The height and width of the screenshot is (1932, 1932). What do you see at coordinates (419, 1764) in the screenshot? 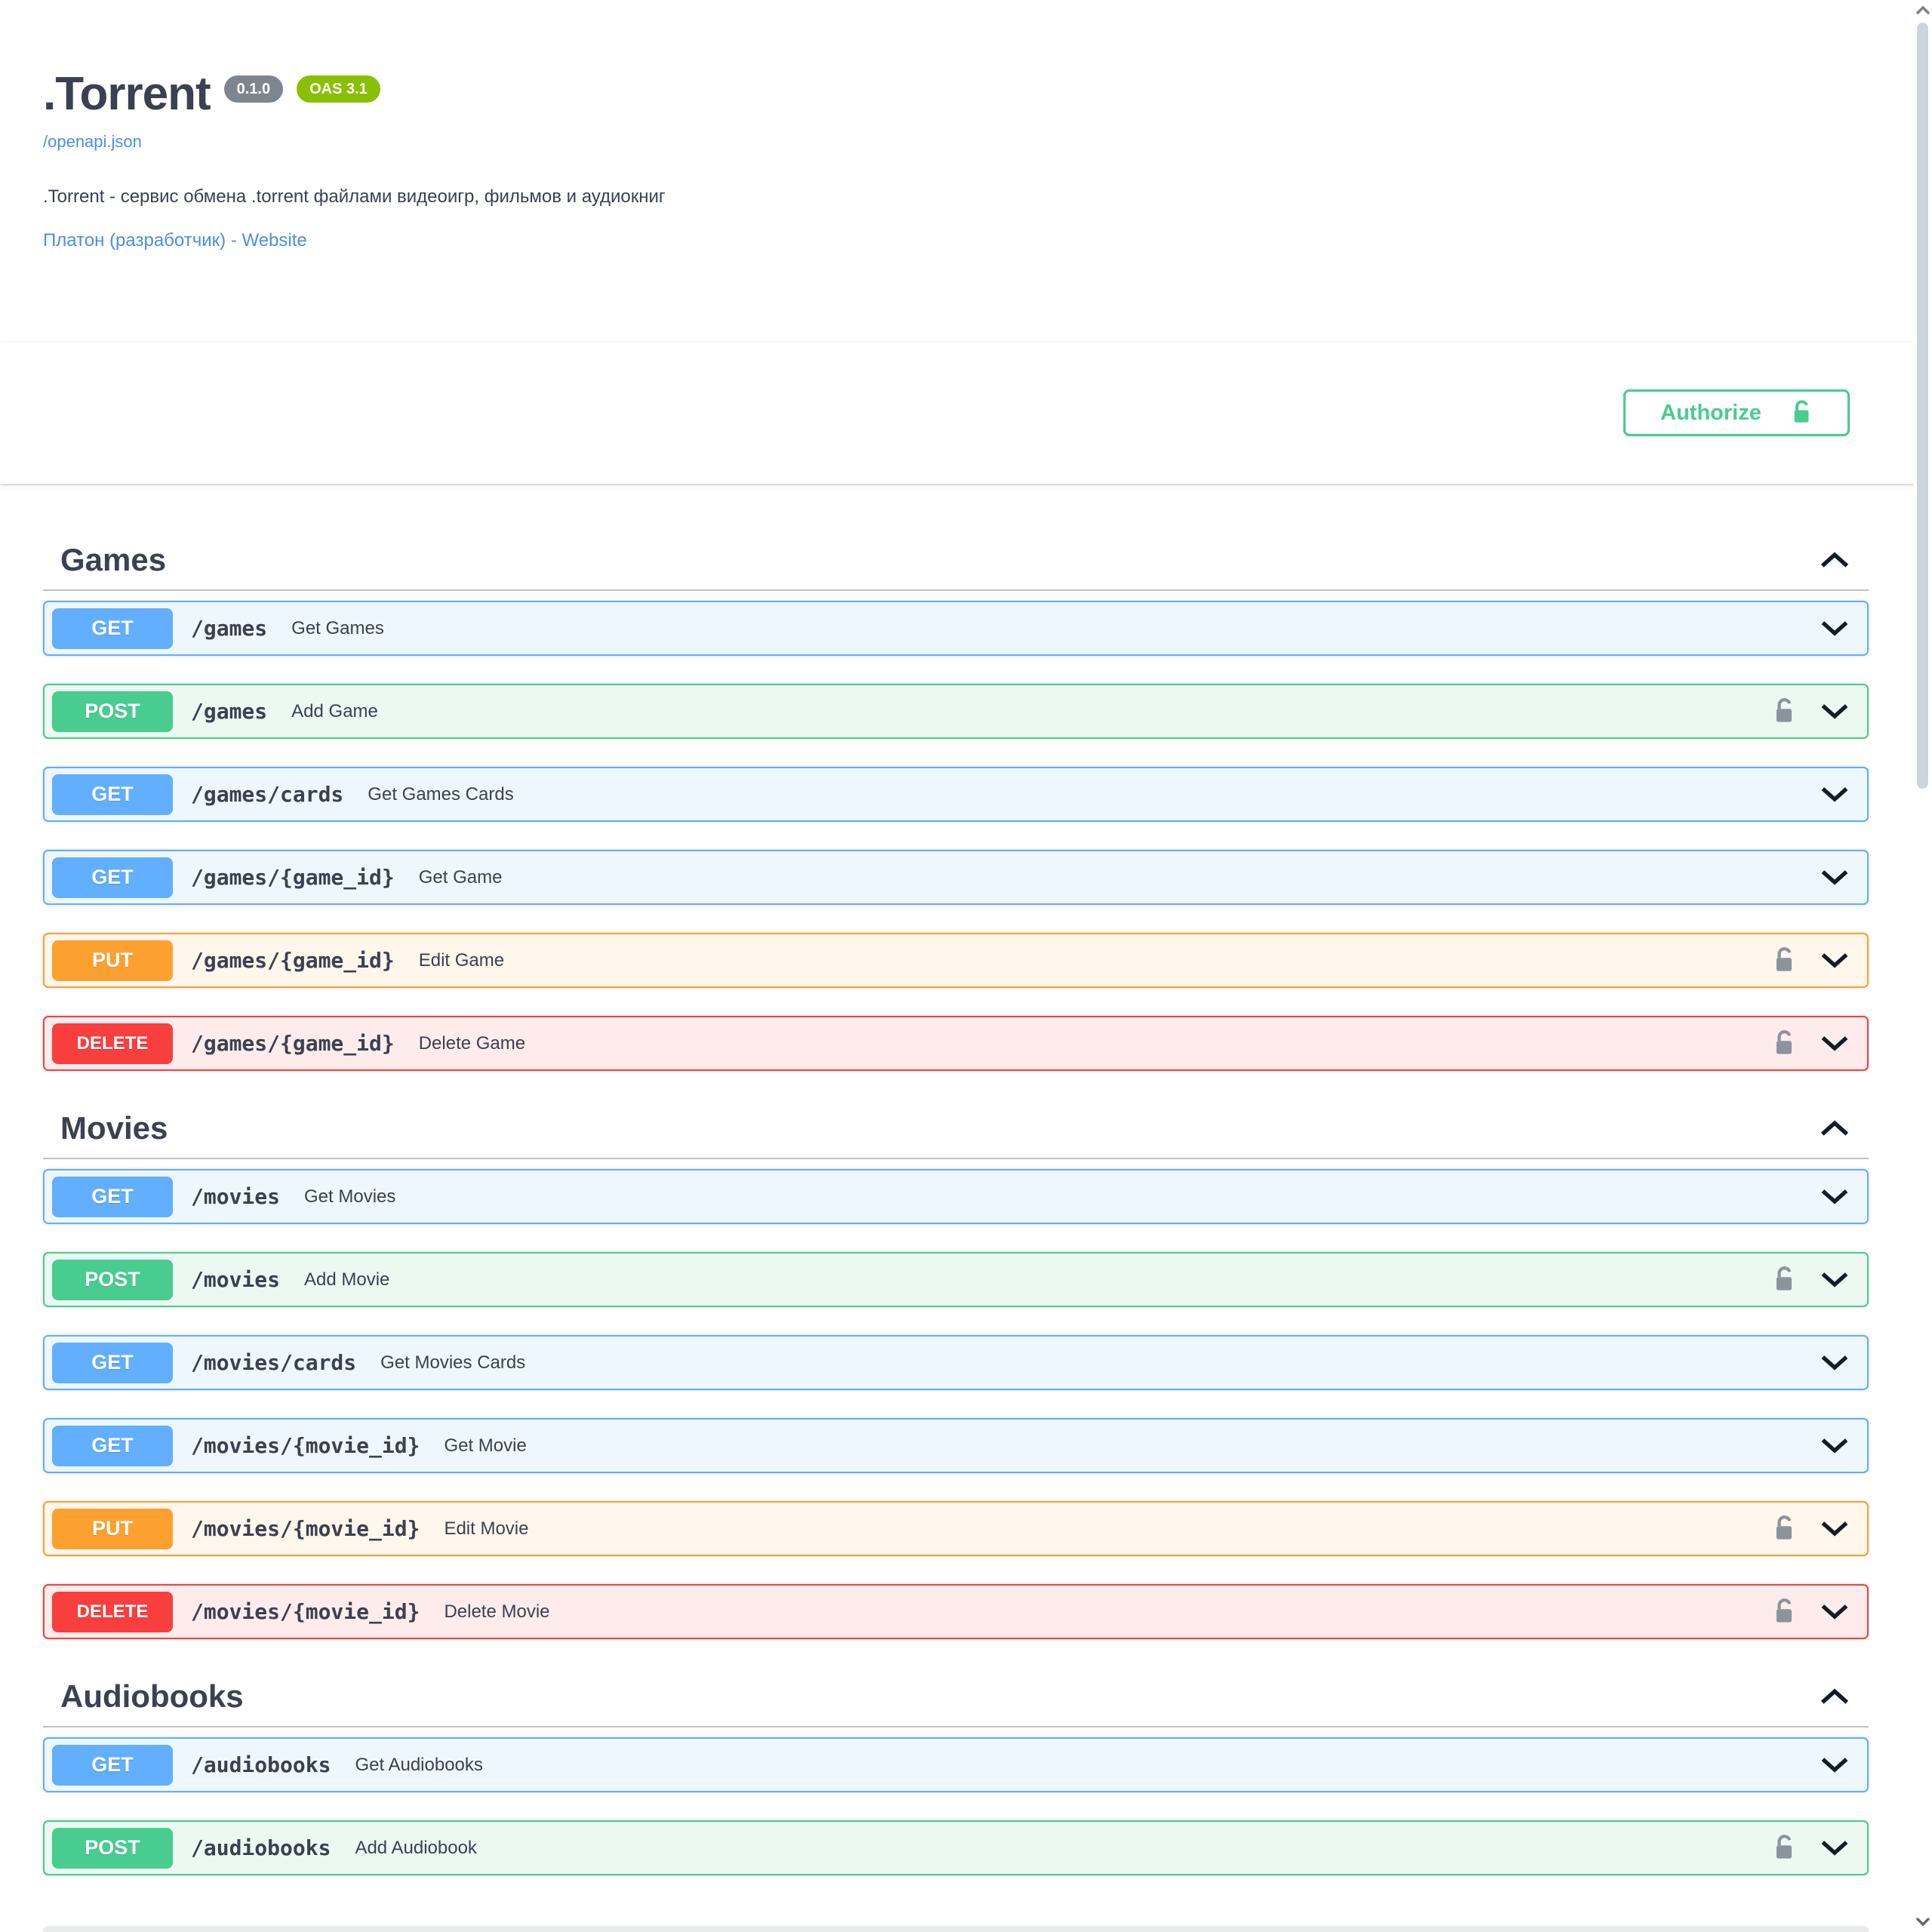
I see `endpoint-summary: Get Audiobooks` at bounding box center [419, 1764].